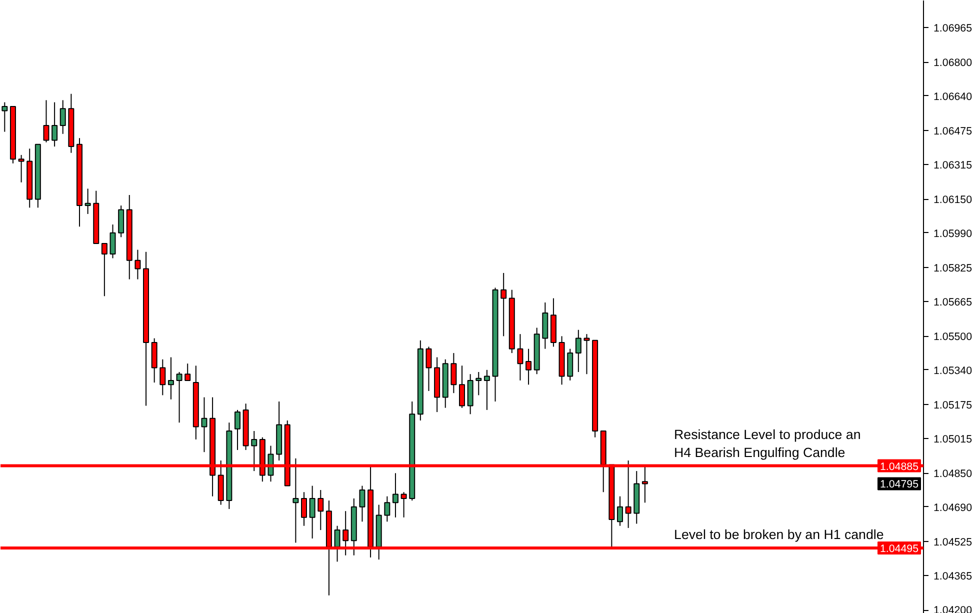 This screenshot has height=613, width=975. I want to click on y-tick-label: 1.05175, so click(953, 406).